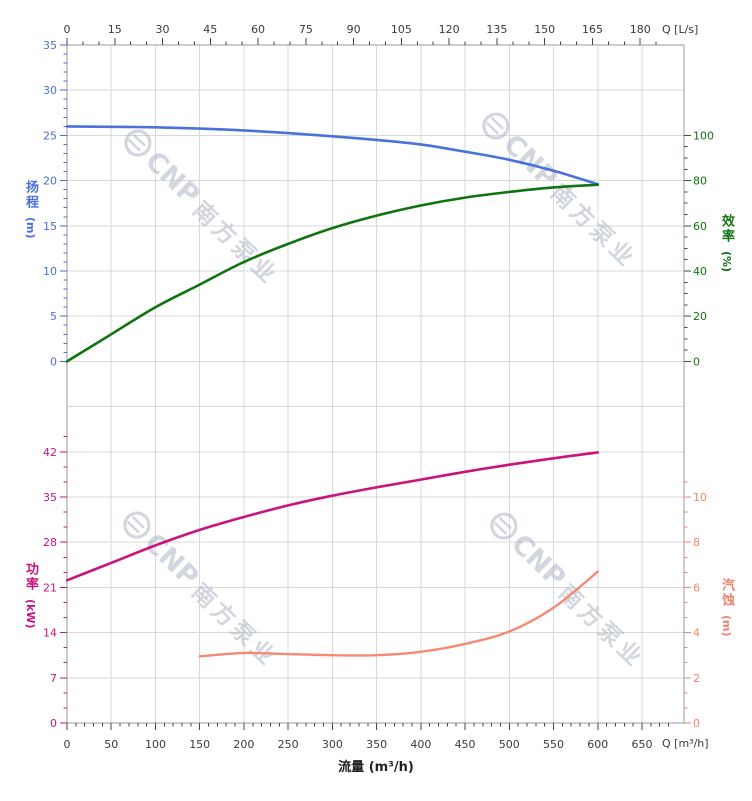 Image resolution: width=752 pixels, height=801 pixels. Describe the element at coordinates (726, 229) in the screenshot. I see `efficiency-axis-title-text: 效率` at that location.